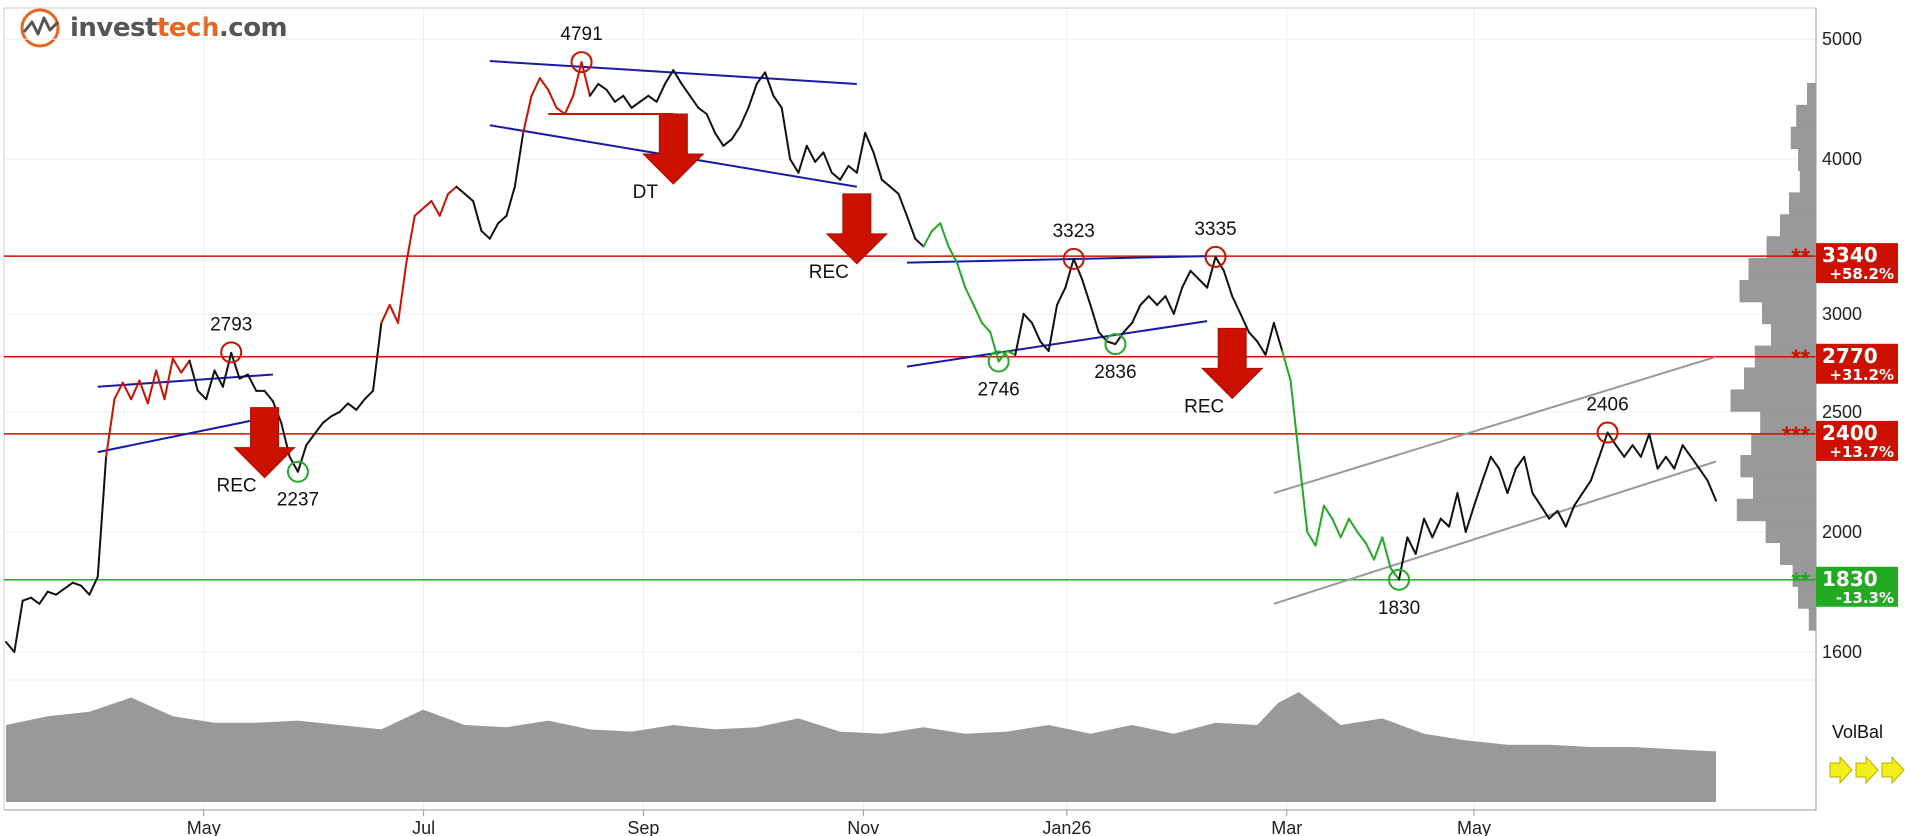 This screenshot has height=836, width=1905. Describe the element at coordinates (1857, 732) in the screenshot. I see `volume-label: VolBal` at that location.